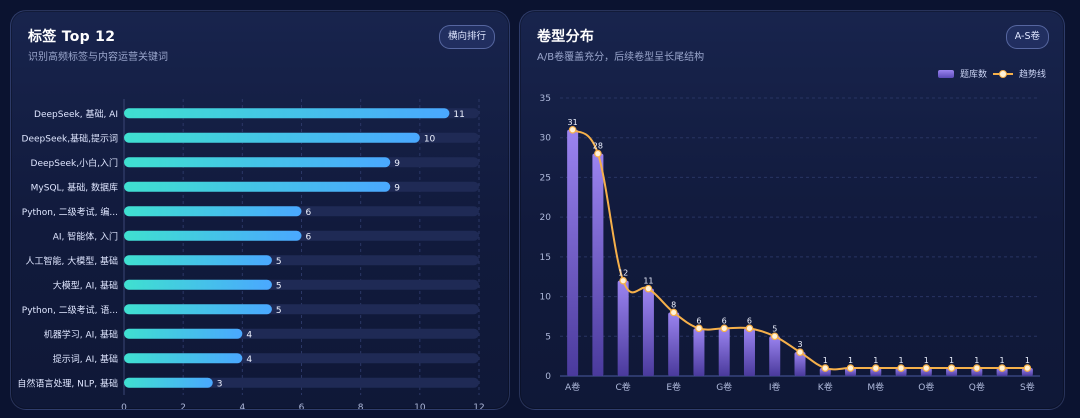  Describe the element at coordinates (673, 387) in the screenshot. I see `x-tick-label: E卷` at that location.